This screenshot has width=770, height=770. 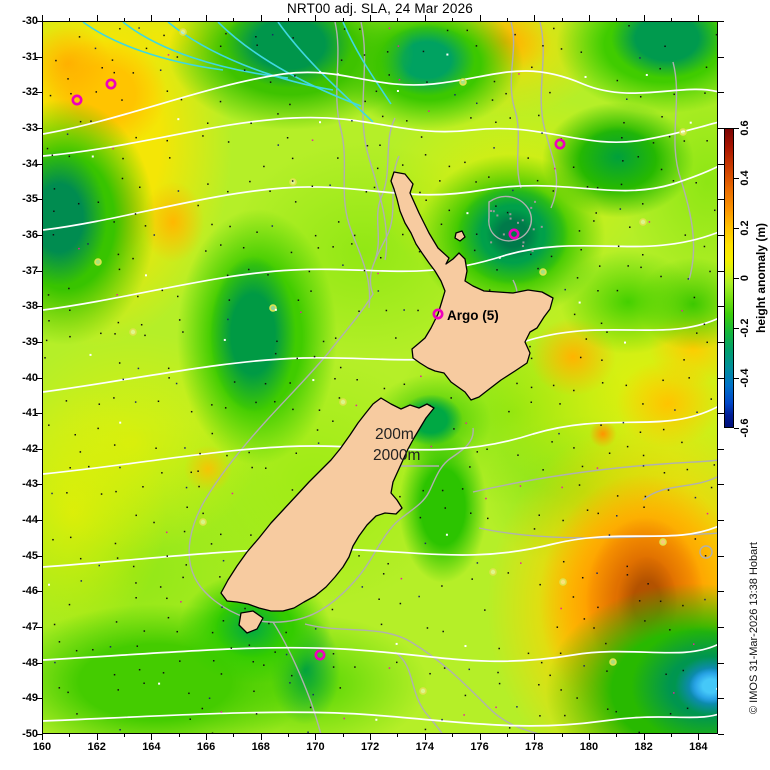 What do you see at coordinates (206, 747) in the screenshot?
I see `x-tick-label: 166` at bounding box center [206, 747].